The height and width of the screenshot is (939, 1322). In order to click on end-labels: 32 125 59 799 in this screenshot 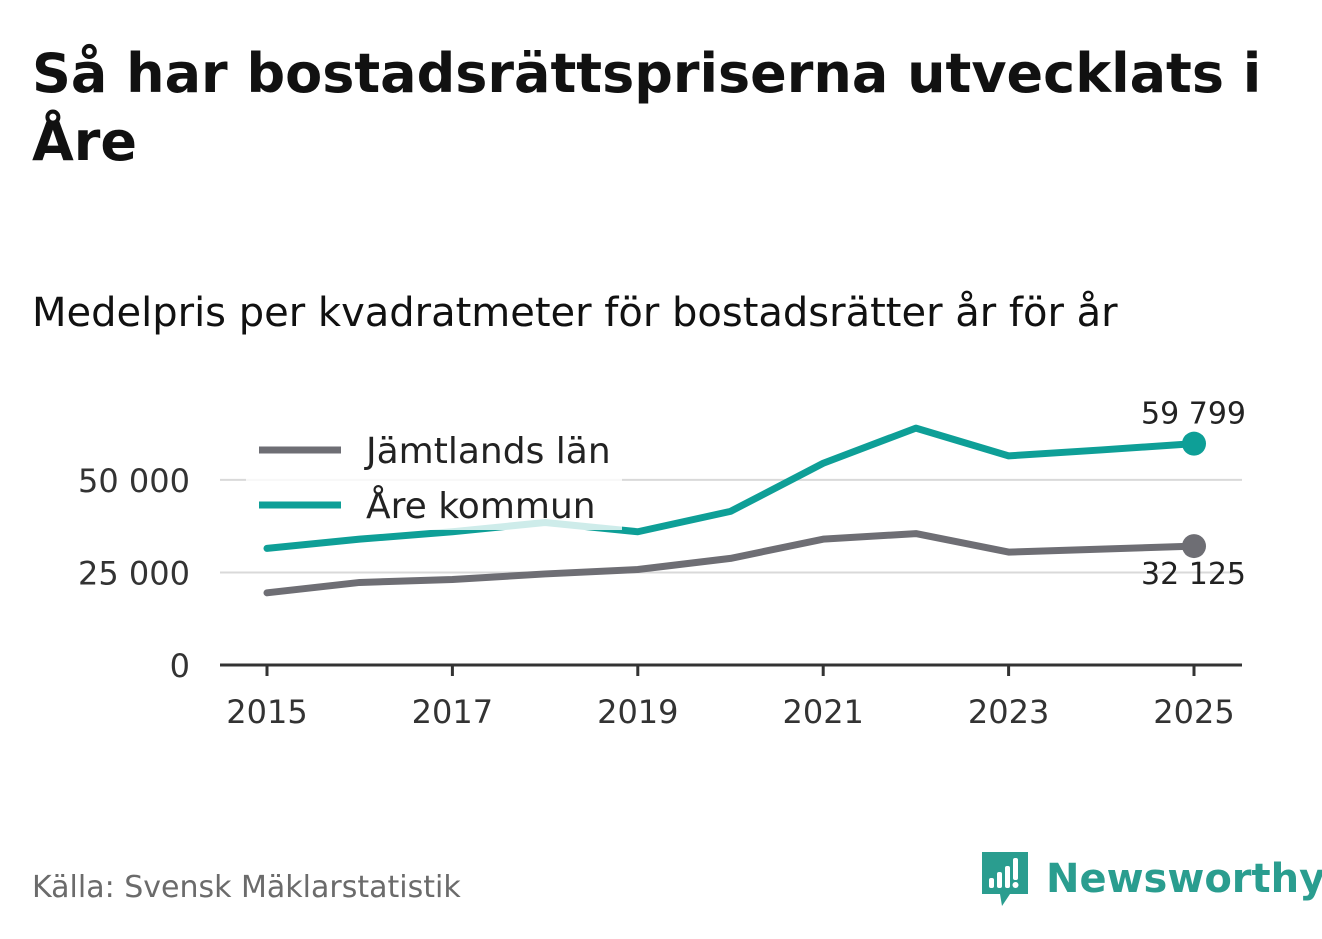, I will do `click(1193, 494)`.